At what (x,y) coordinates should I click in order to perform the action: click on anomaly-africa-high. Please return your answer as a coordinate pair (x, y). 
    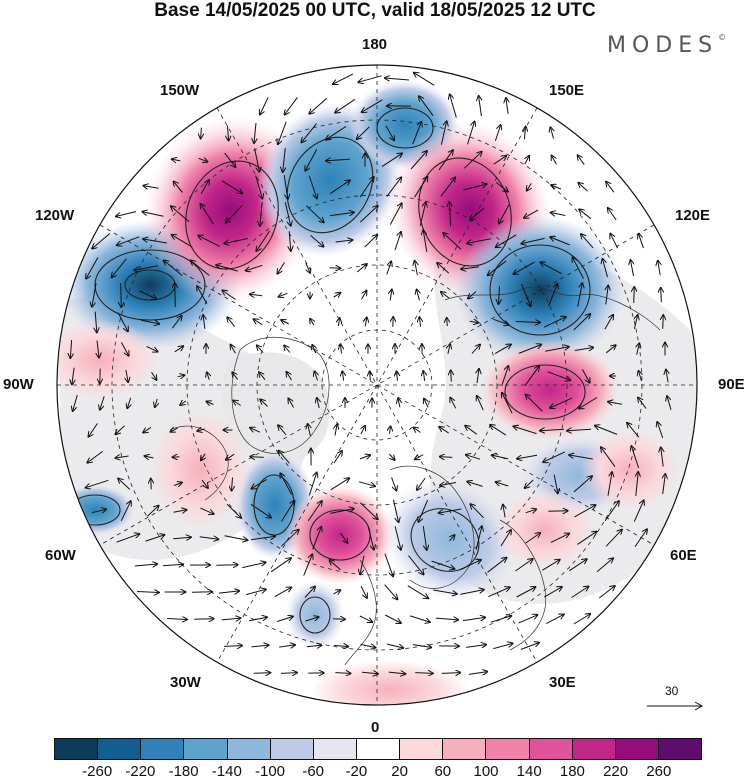
    Looking at the image, I should click on (390, 682).